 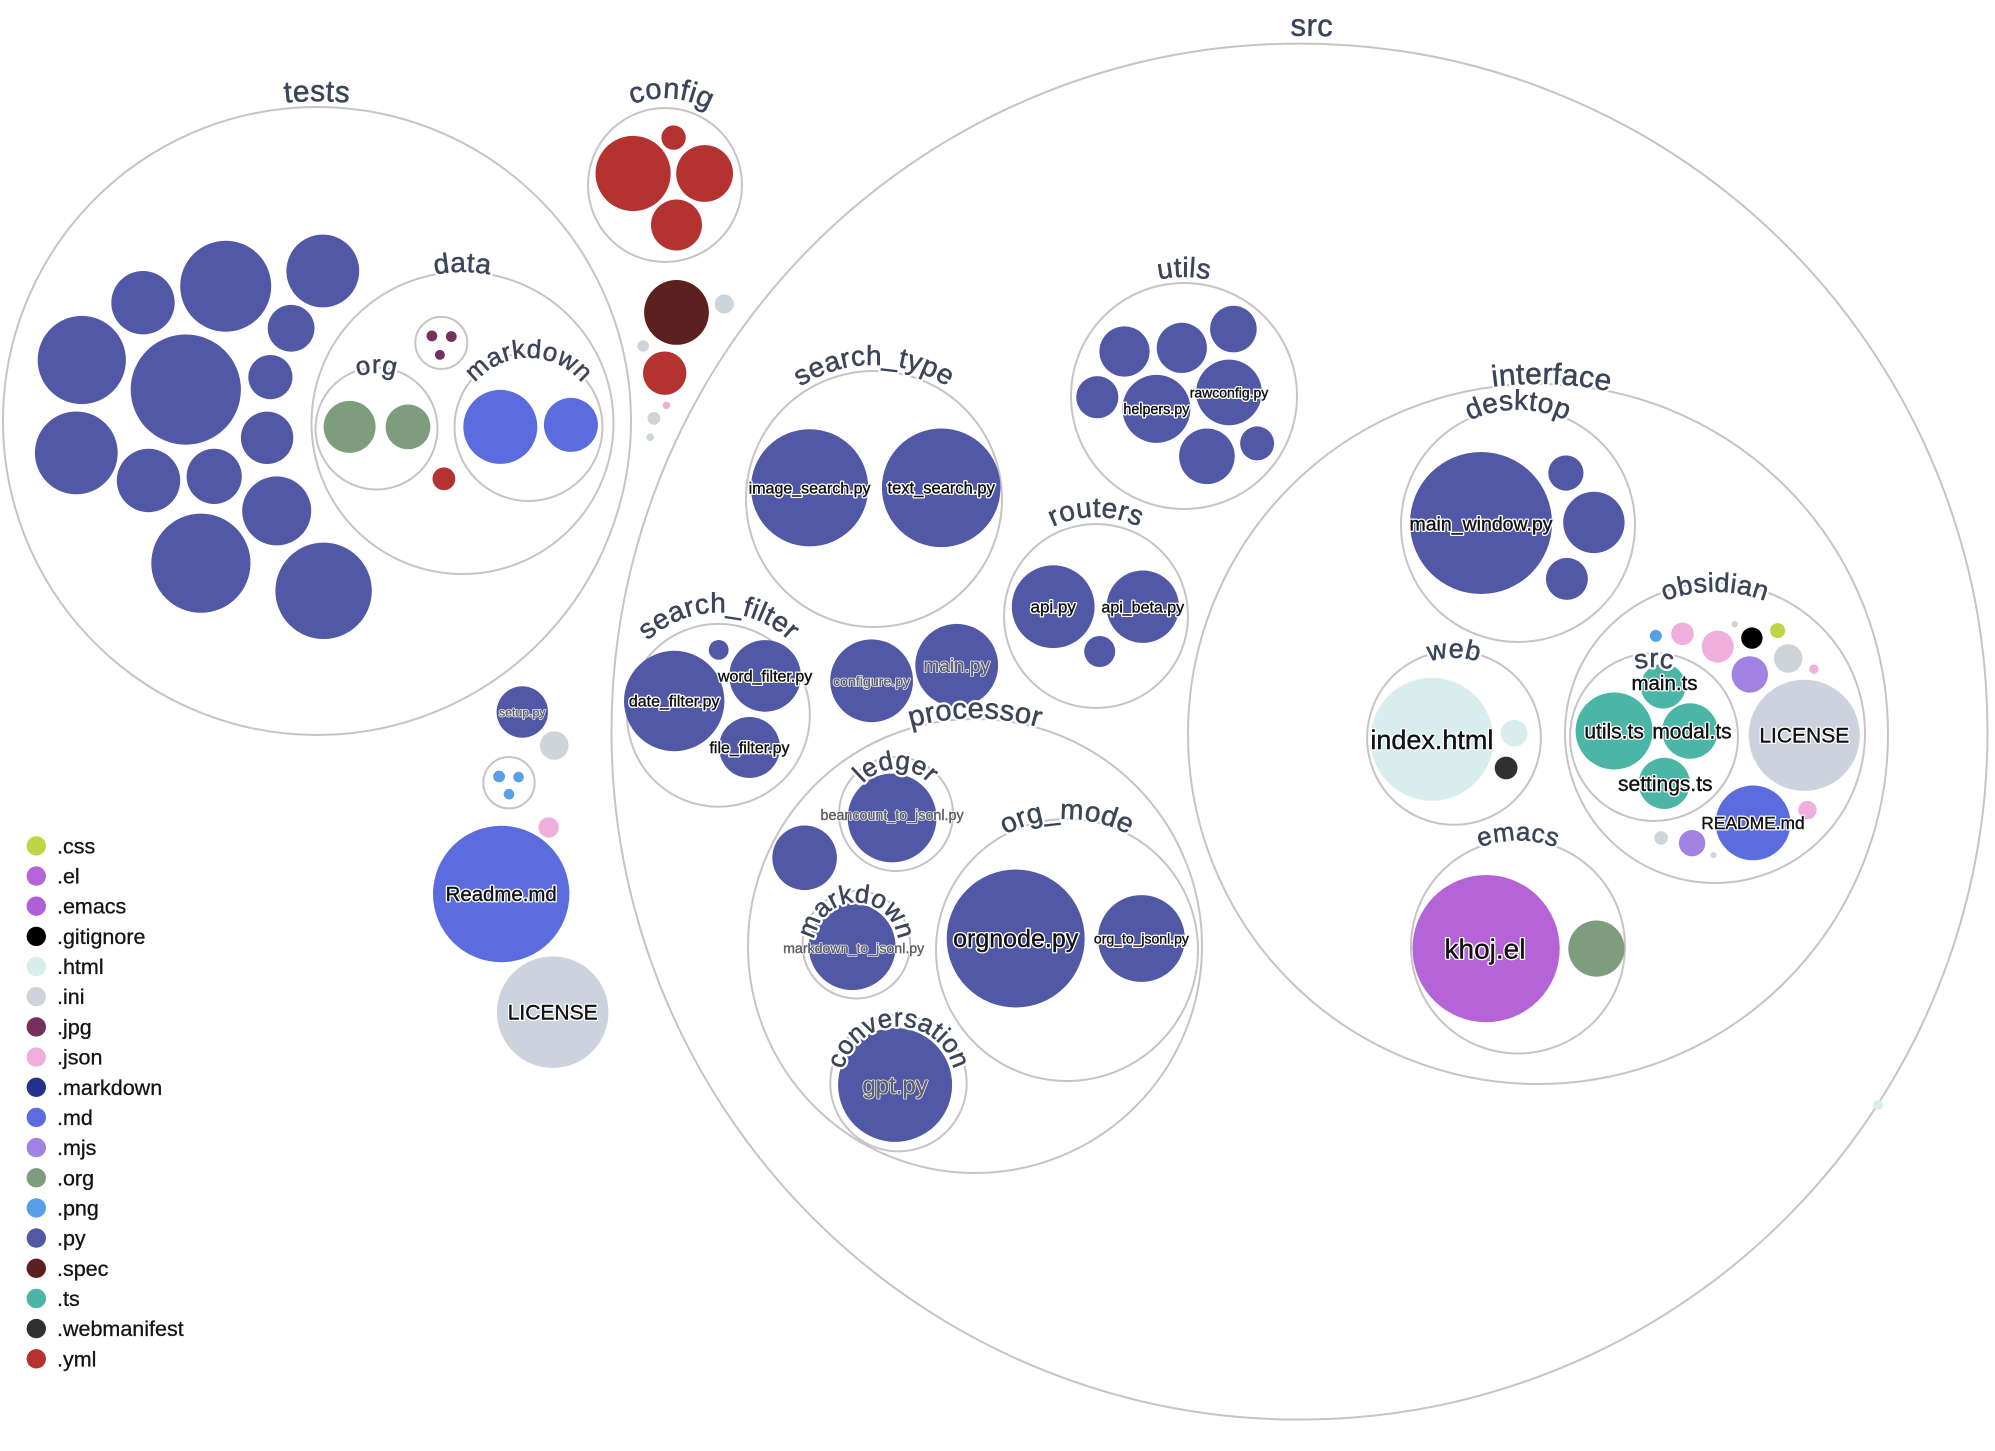 I want to click on svg-text: README.md, so click(x=1752, y=823).